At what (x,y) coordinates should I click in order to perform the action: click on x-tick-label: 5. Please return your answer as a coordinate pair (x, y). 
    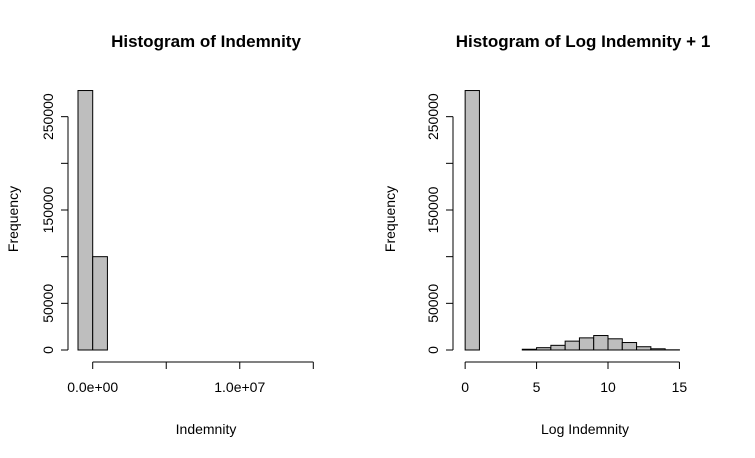
    Looking at the image, I should click on (537, 387).